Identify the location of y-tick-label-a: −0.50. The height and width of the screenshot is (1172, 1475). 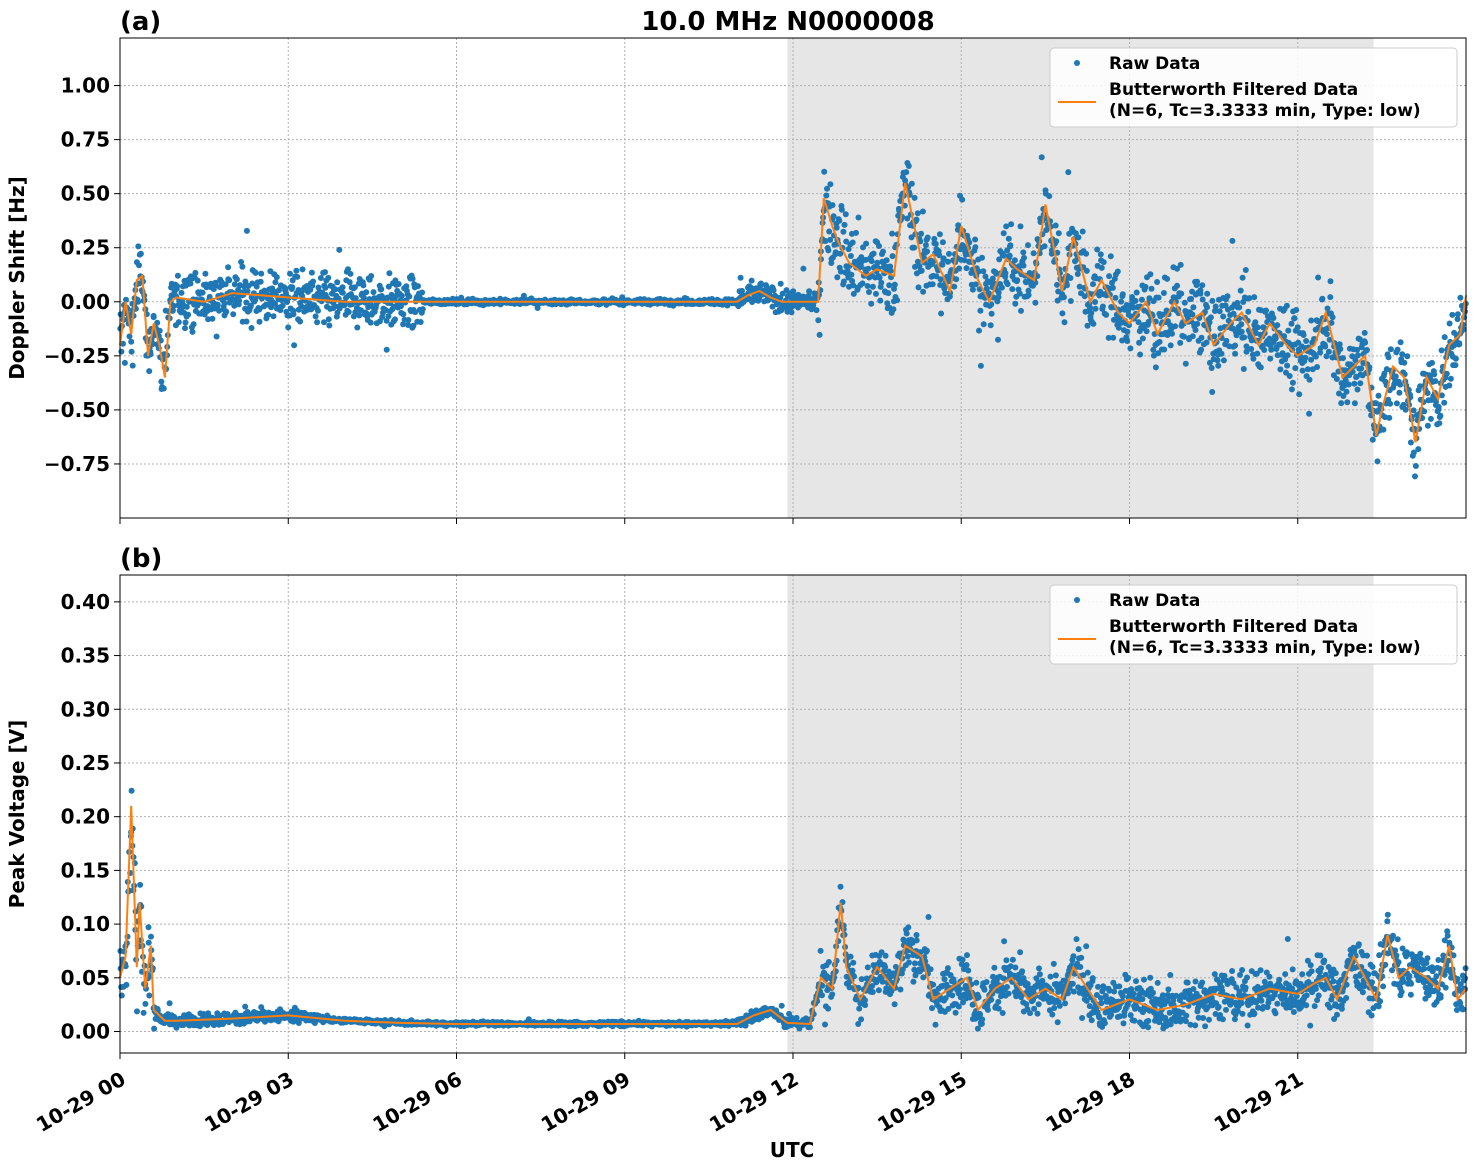
(77, 410).